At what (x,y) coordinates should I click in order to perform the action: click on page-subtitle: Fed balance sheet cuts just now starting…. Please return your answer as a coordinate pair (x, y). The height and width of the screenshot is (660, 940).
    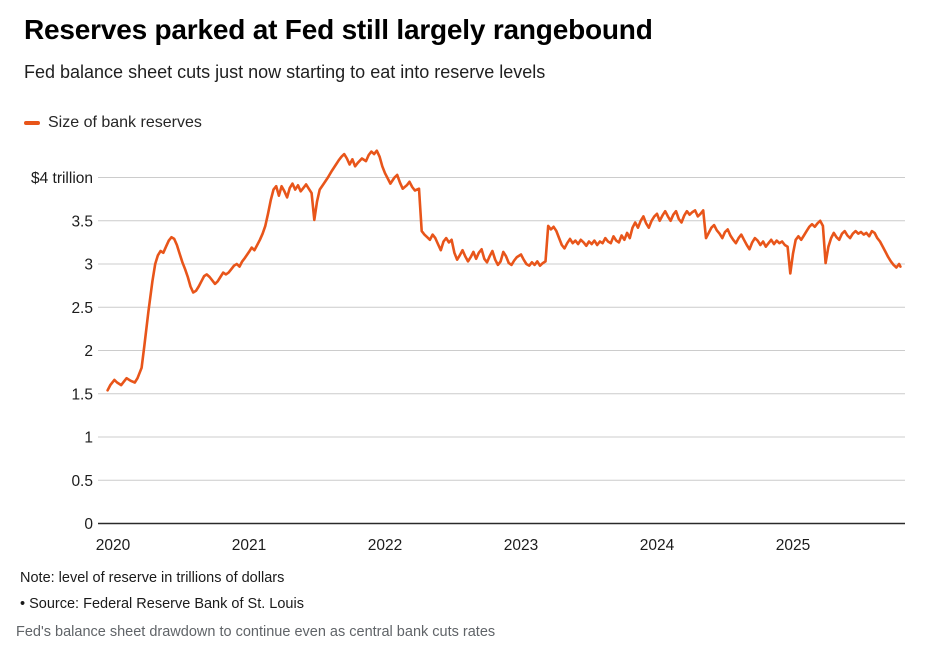
    Looking at the image, I should click on (285, 72).